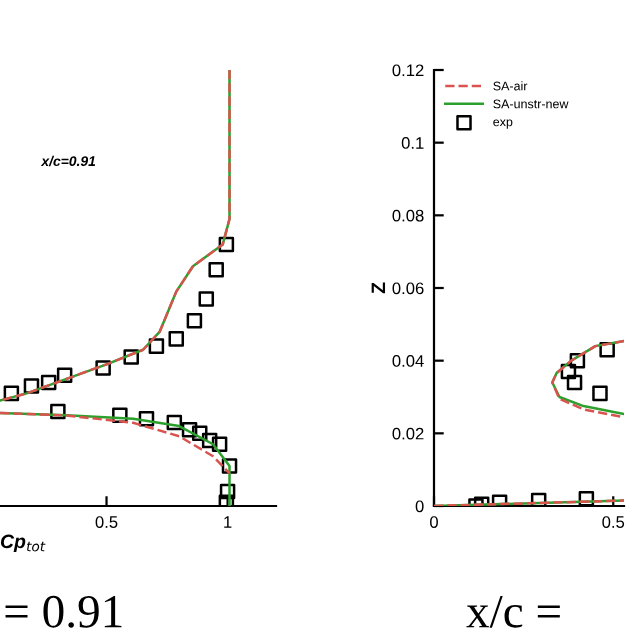 The height and width of the screenshot is (640, 640). Describe the element at coordinates (408, 361) in the screenshot. I see `y-tick-label: 0.04` at that location.